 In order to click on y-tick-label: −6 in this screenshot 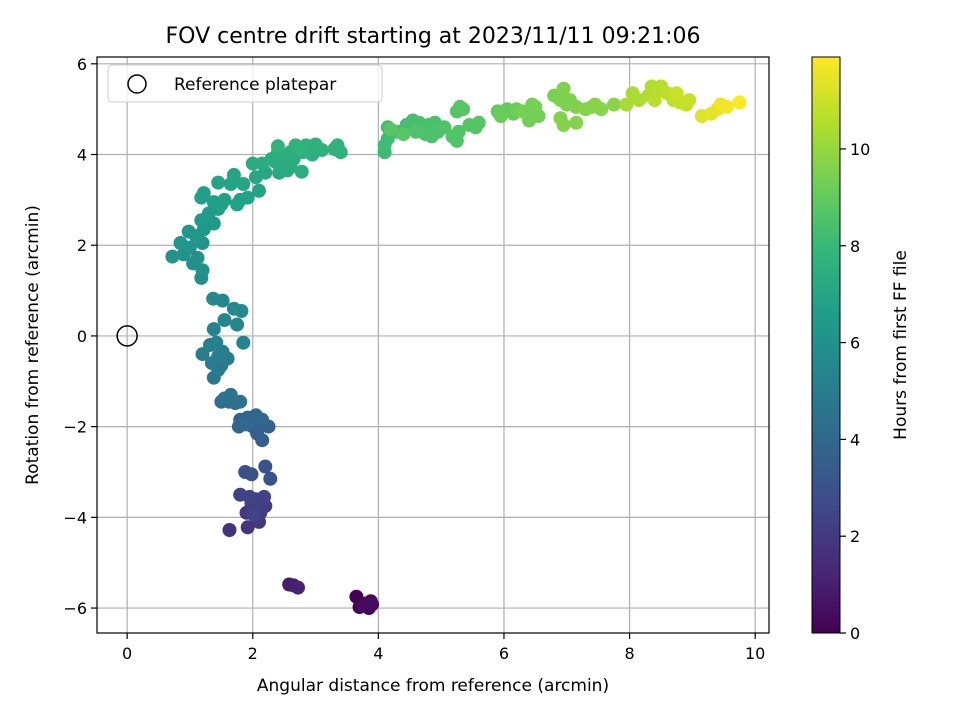, I will do `click(75, 608)`.